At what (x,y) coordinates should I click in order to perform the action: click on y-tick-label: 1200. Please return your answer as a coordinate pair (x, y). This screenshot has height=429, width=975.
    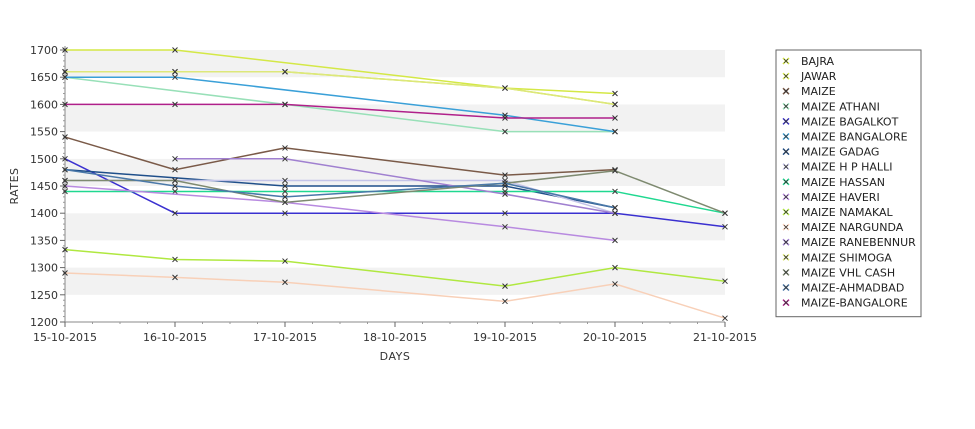
    Looking at the image, I should click on (44, 322).